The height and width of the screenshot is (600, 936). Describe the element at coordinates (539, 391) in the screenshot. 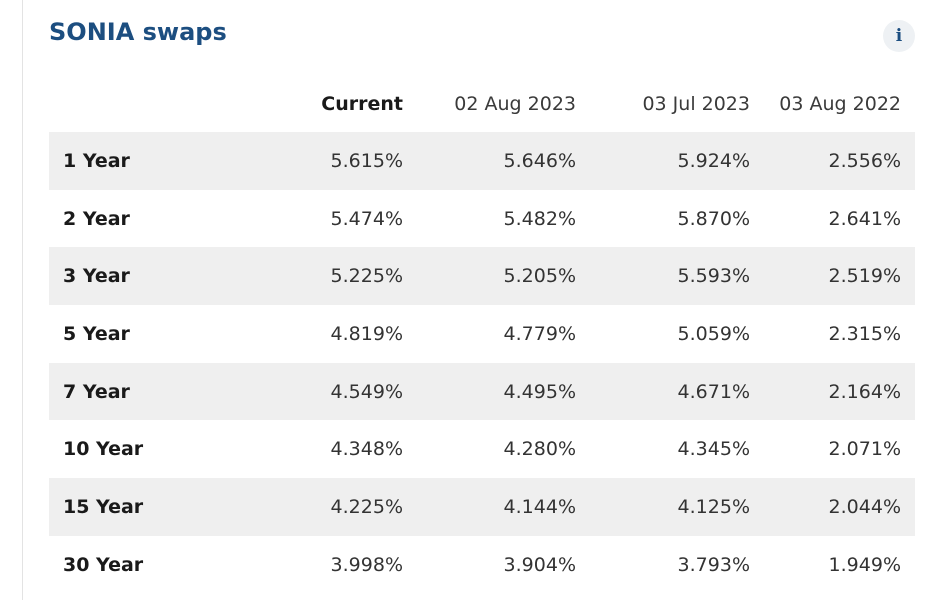

I see `rate-02-aug-2023: 4.495%` at that location.